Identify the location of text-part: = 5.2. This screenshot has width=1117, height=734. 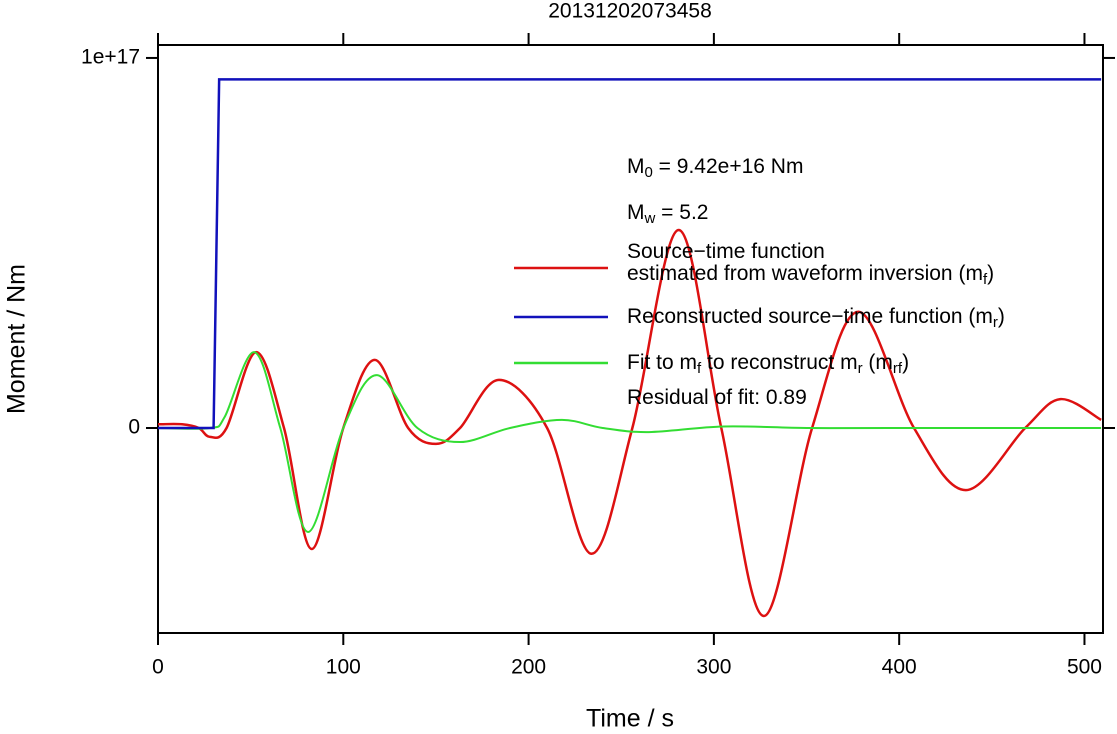
(681, 212).